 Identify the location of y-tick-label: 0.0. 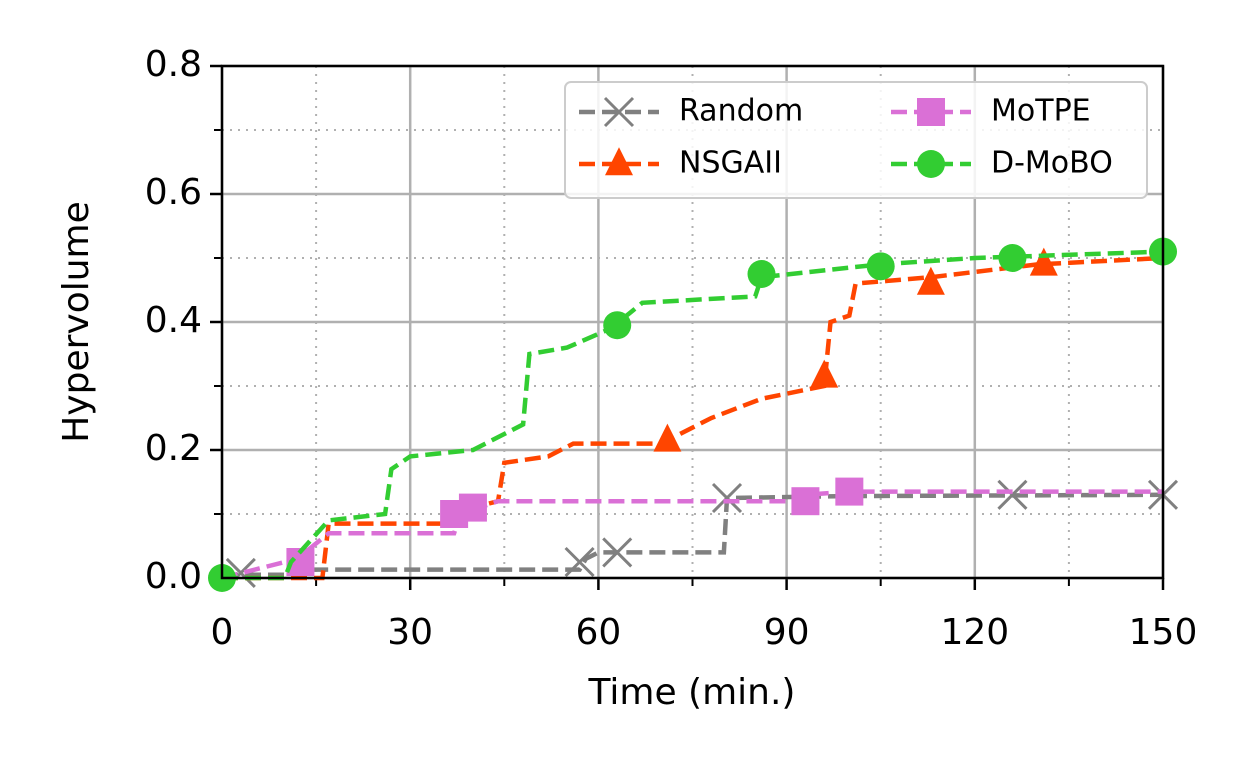
(173, 576).